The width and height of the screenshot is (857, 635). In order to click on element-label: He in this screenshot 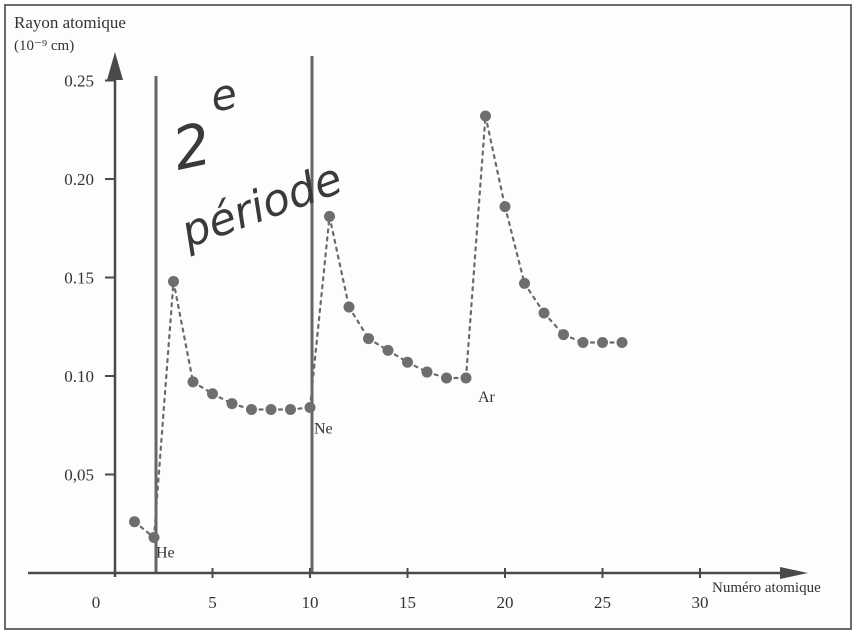, I will do `click(165, 553)`.